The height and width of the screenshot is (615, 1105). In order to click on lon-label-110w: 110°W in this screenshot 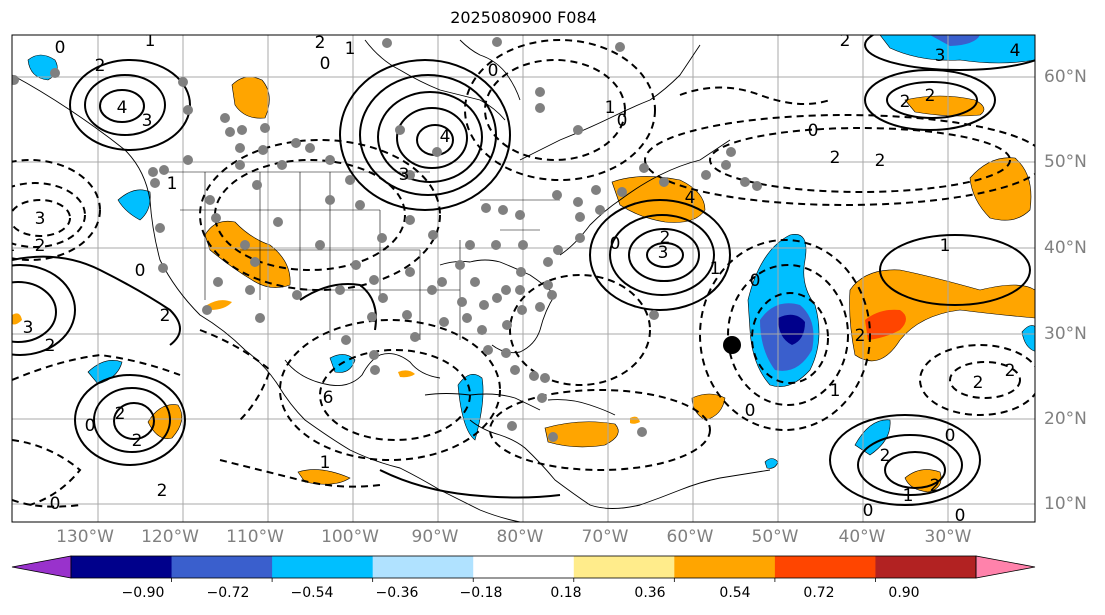, I will do `click(255, 537)`.